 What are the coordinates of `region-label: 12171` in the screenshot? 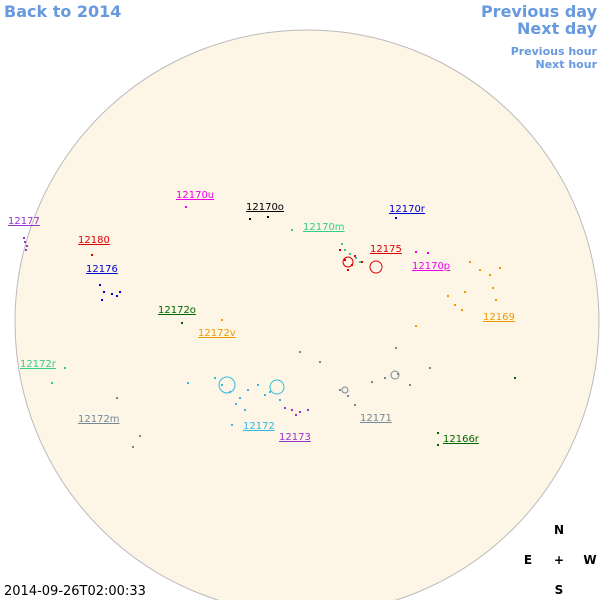 It's located at (376, 418).